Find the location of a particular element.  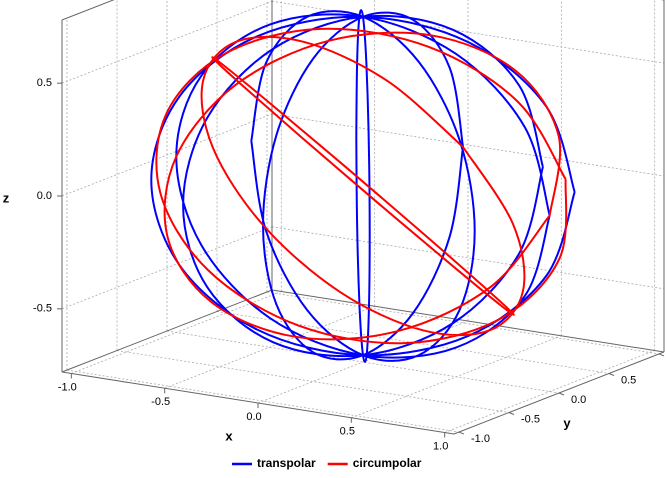

y-tick-label: 0.0 is located at coordinates (578, 400).